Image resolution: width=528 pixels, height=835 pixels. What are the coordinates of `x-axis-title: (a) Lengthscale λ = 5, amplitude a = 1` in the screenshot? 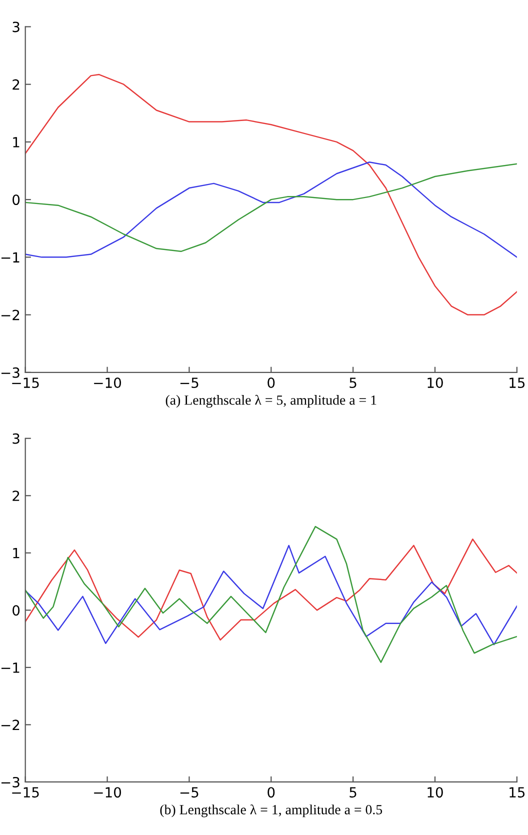 It's located at (271, 401).